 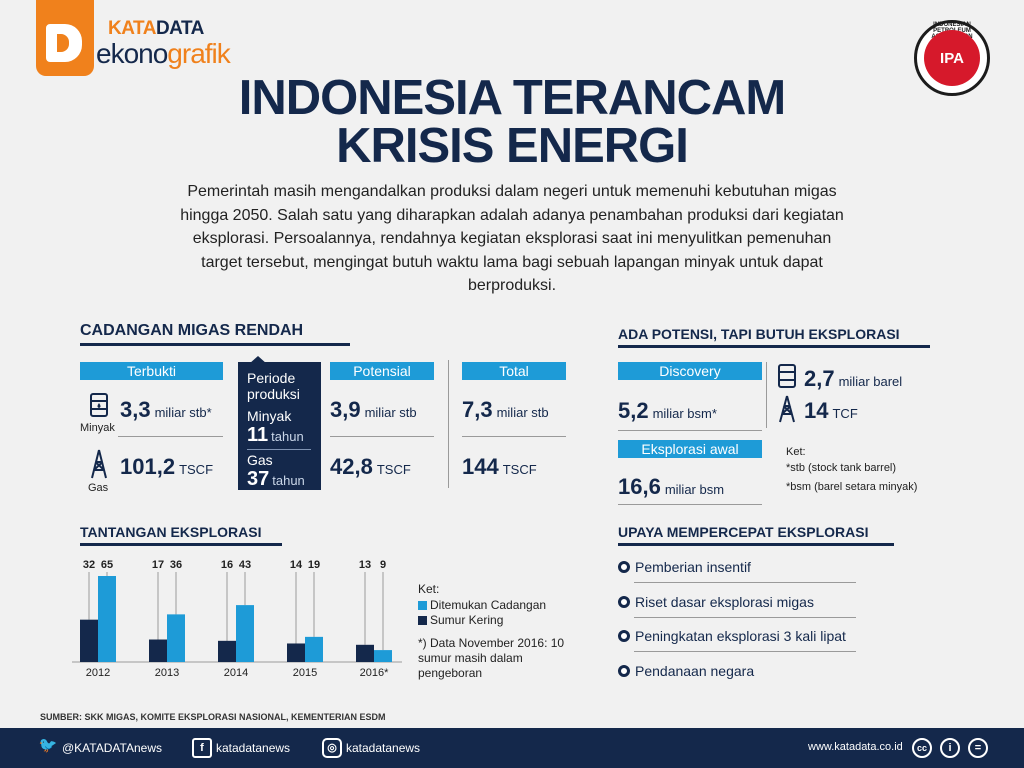 What do you see at coordinates (156, 28) in the screenshot?
I see `brand-katadata: KATADATA` at bounding box center [156, 28].